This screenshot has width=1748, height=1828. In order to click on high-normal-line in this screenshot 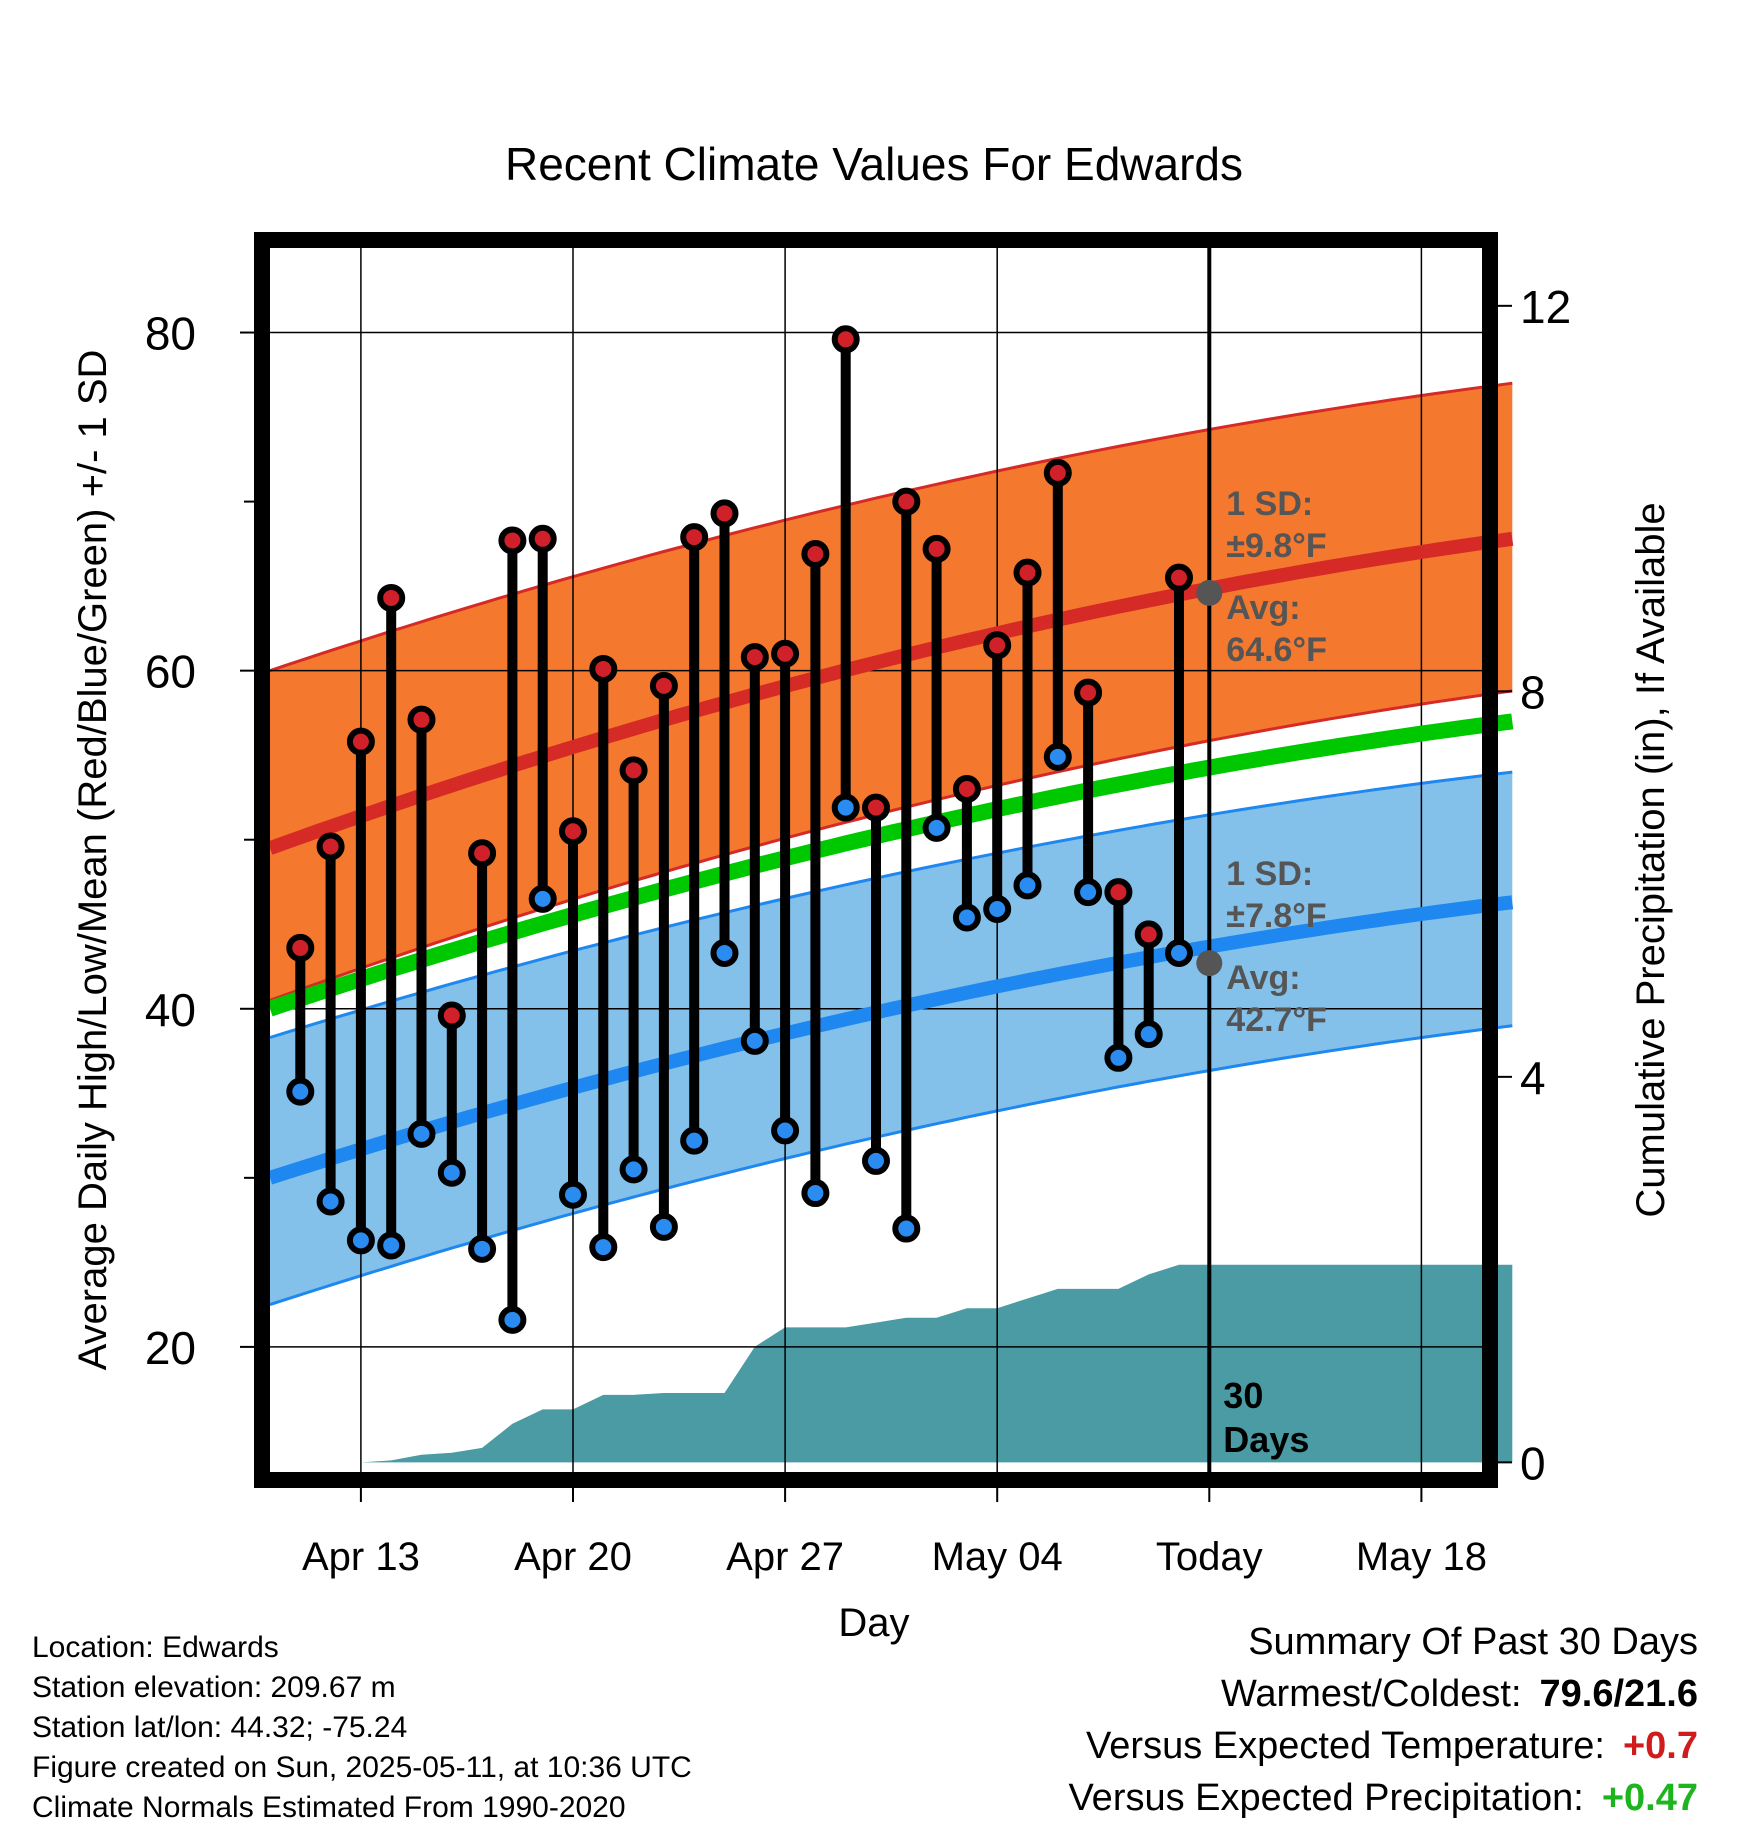, I will do `click(890, 693)`.